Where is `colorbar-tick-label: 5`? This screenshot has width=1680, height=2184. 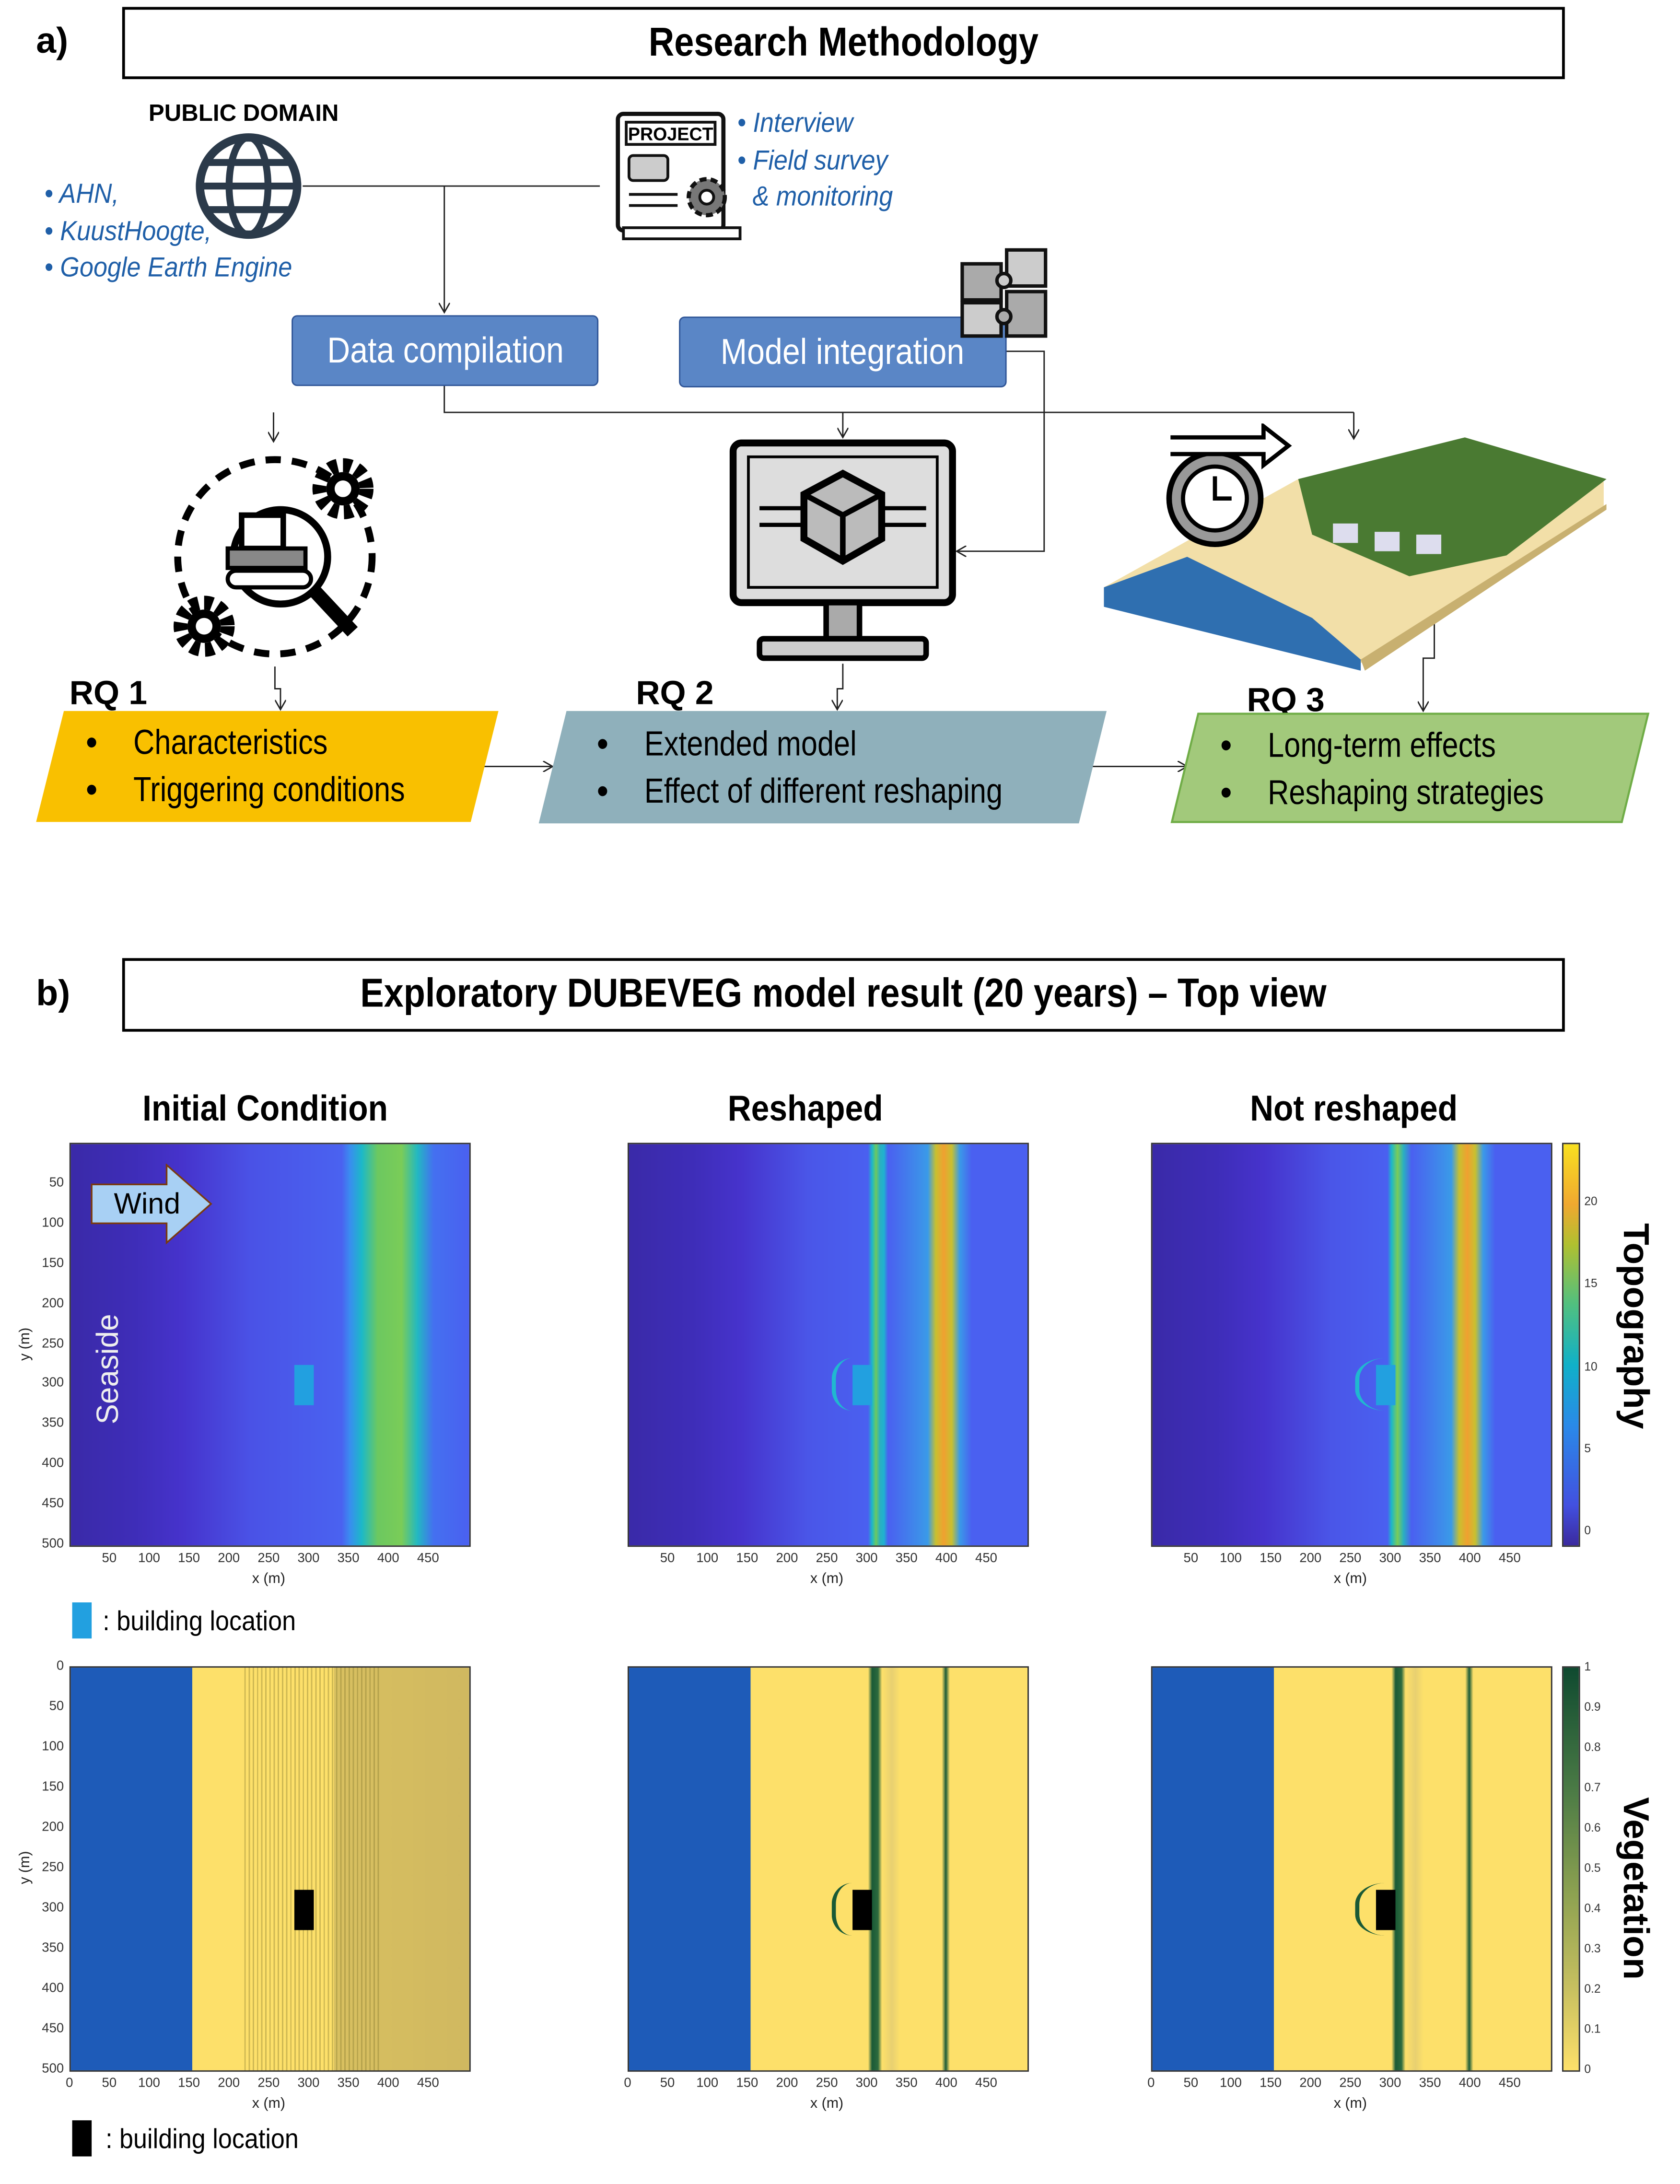
colorbar-tick-label: 5 is located at coordinates (1587, 1448).